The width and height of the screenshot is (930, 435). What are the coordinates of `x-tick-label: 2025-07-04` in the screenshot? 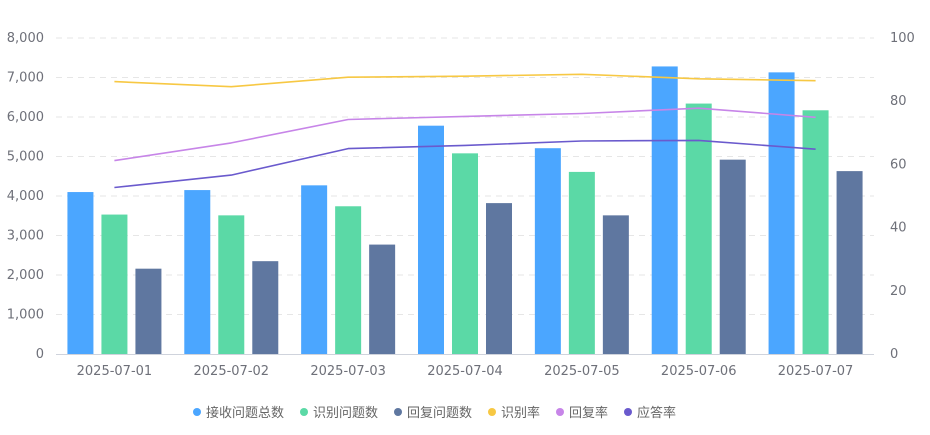 It's located at (465, 371).